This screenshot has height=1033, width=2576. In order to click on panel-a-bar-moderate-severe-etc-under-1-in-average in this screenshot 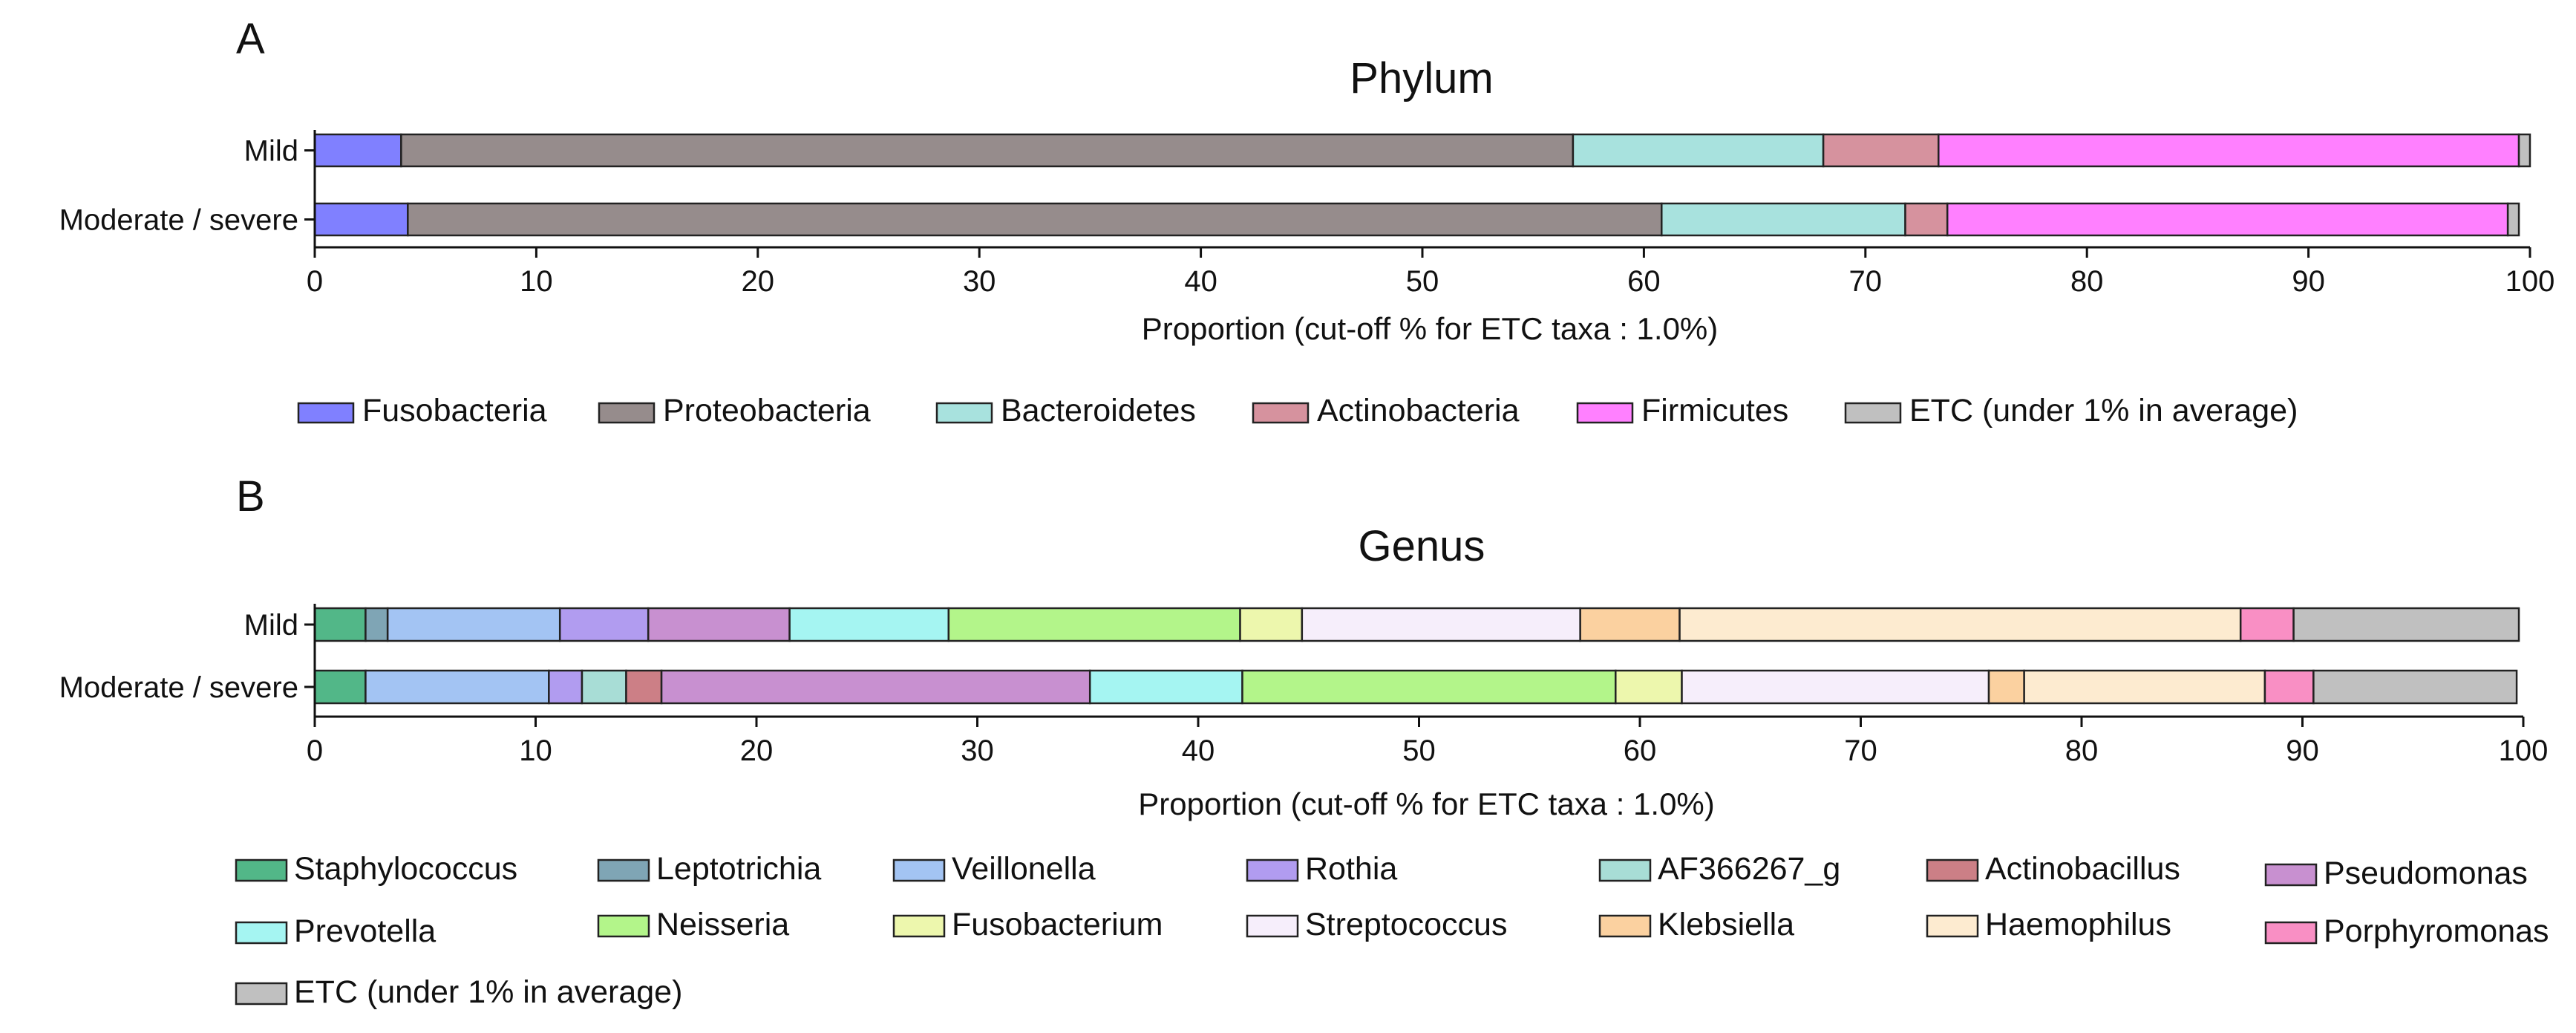, I will do `click(2513, 219)`.